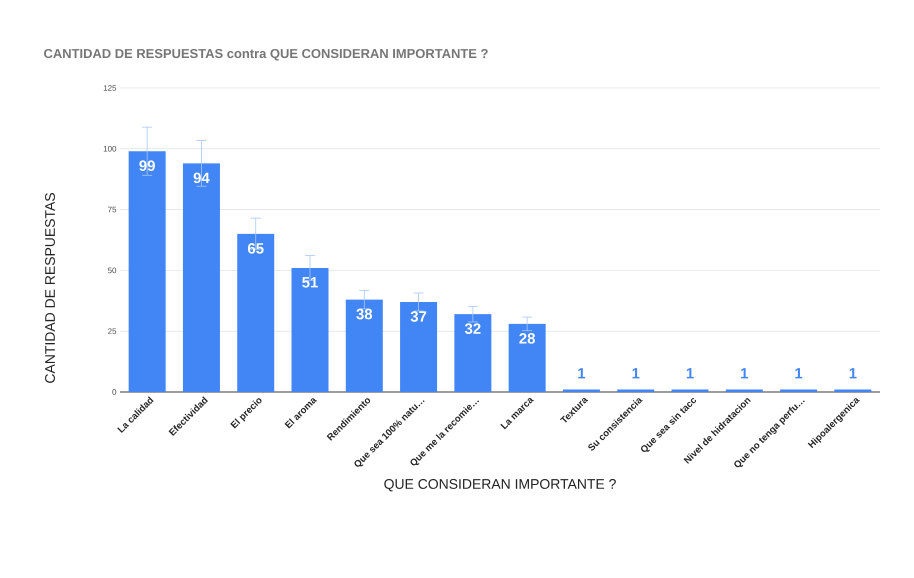 Image resolution: width=914 pixels, height=578 pixels. What do you see at coordinates (266, 54) in the screenshot?
I see `chart-title: CANTIDAD DE RESPUESTAS contra QUE CONSIDERAN IMPORTANTE ?` at bounding box center [266, 54].